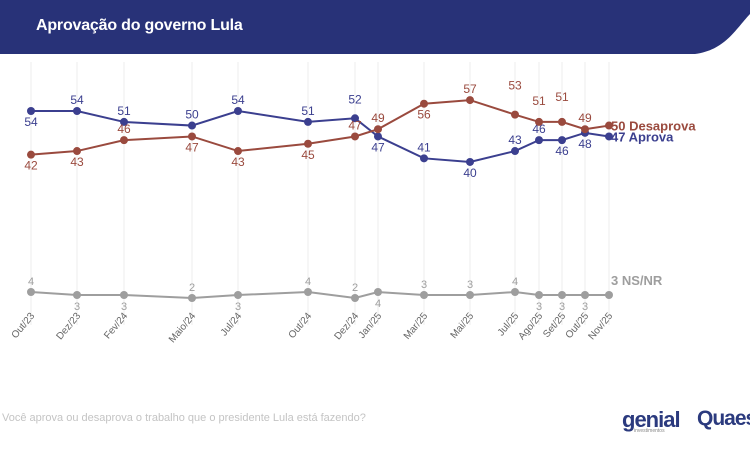 The height and width of the screenshot is (450, 750). Describe the element at coordinates (139, 25) in the screenshot. I see `page-title: Aprovação do governo Lula` at that location.